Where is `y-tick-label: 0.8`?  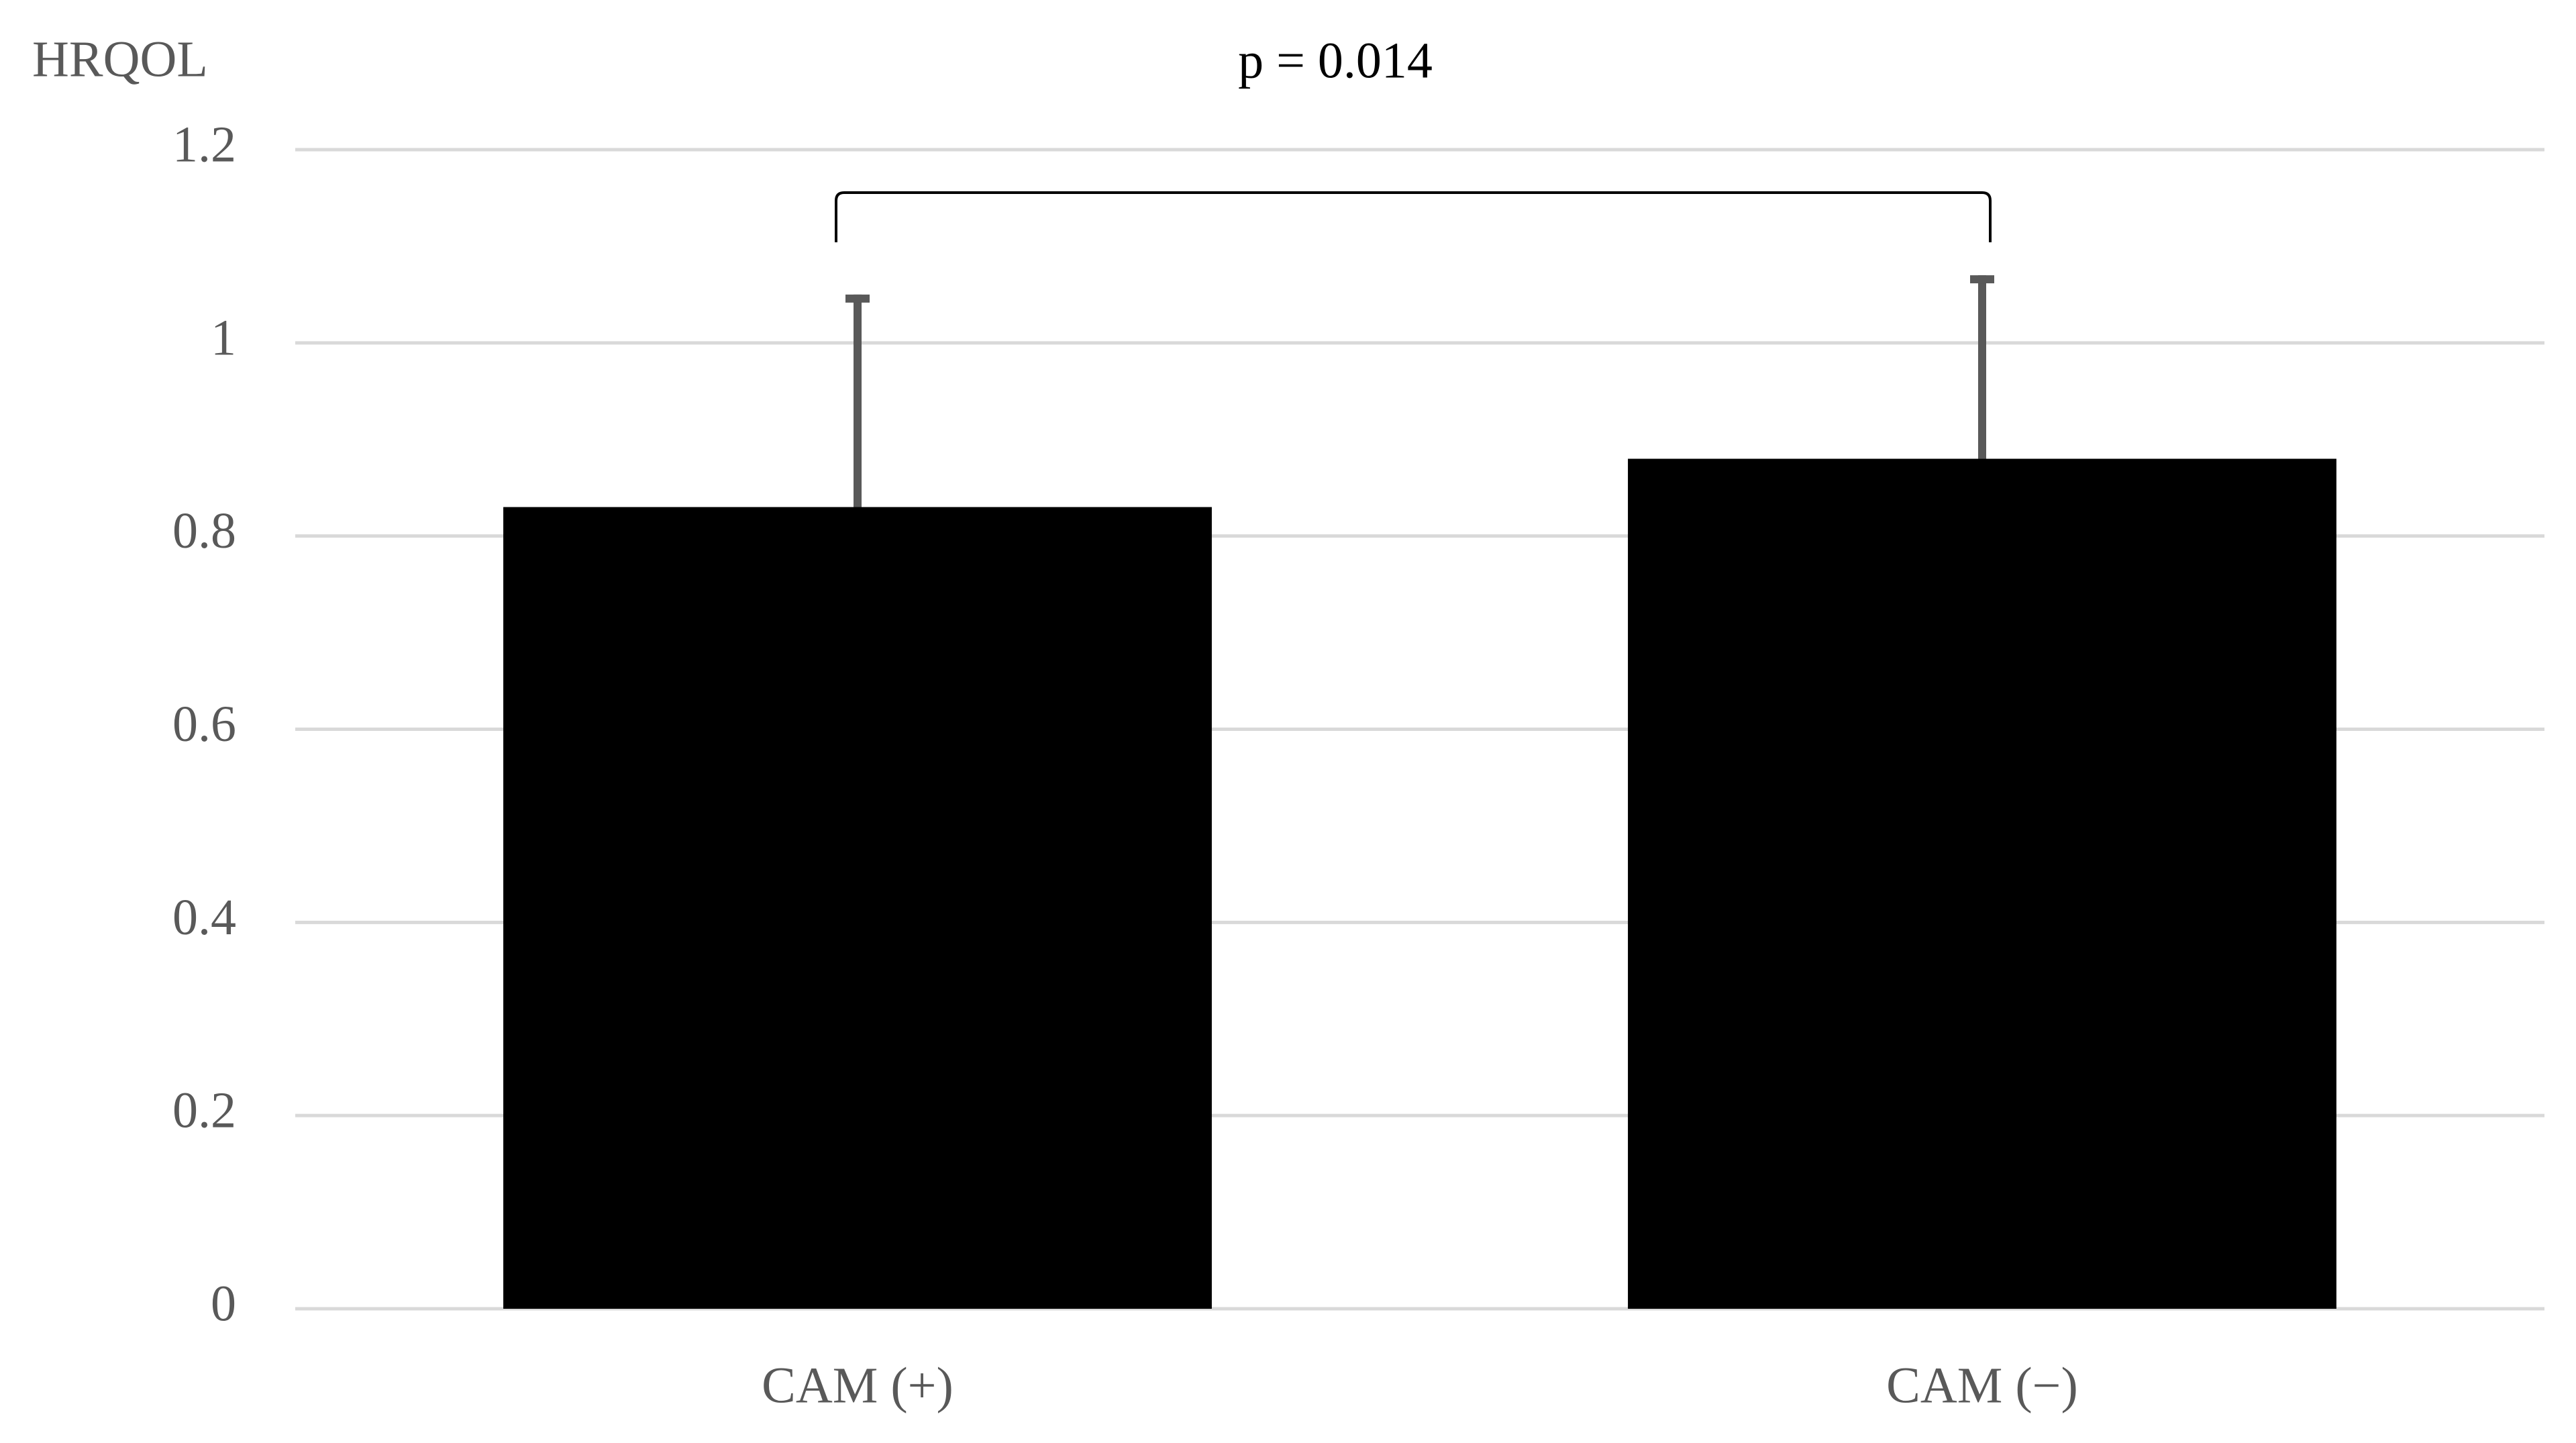 y-tick-label: 0.8 is located at coordinates (204, 531).